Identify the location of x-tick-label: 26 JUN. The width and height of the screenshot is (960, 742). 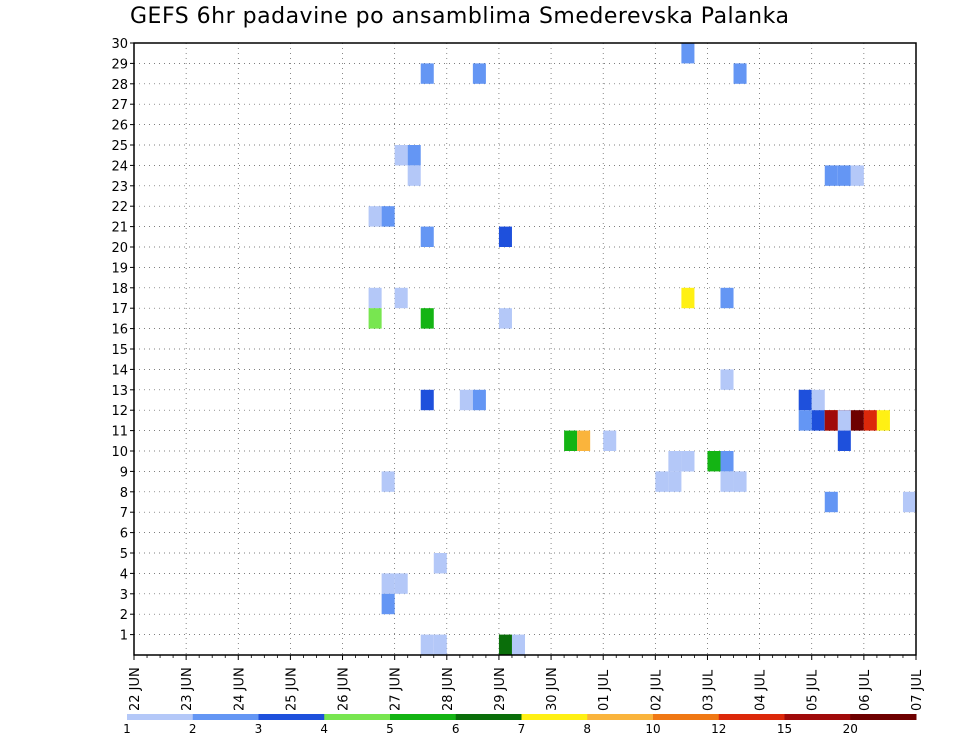
(344, 689).